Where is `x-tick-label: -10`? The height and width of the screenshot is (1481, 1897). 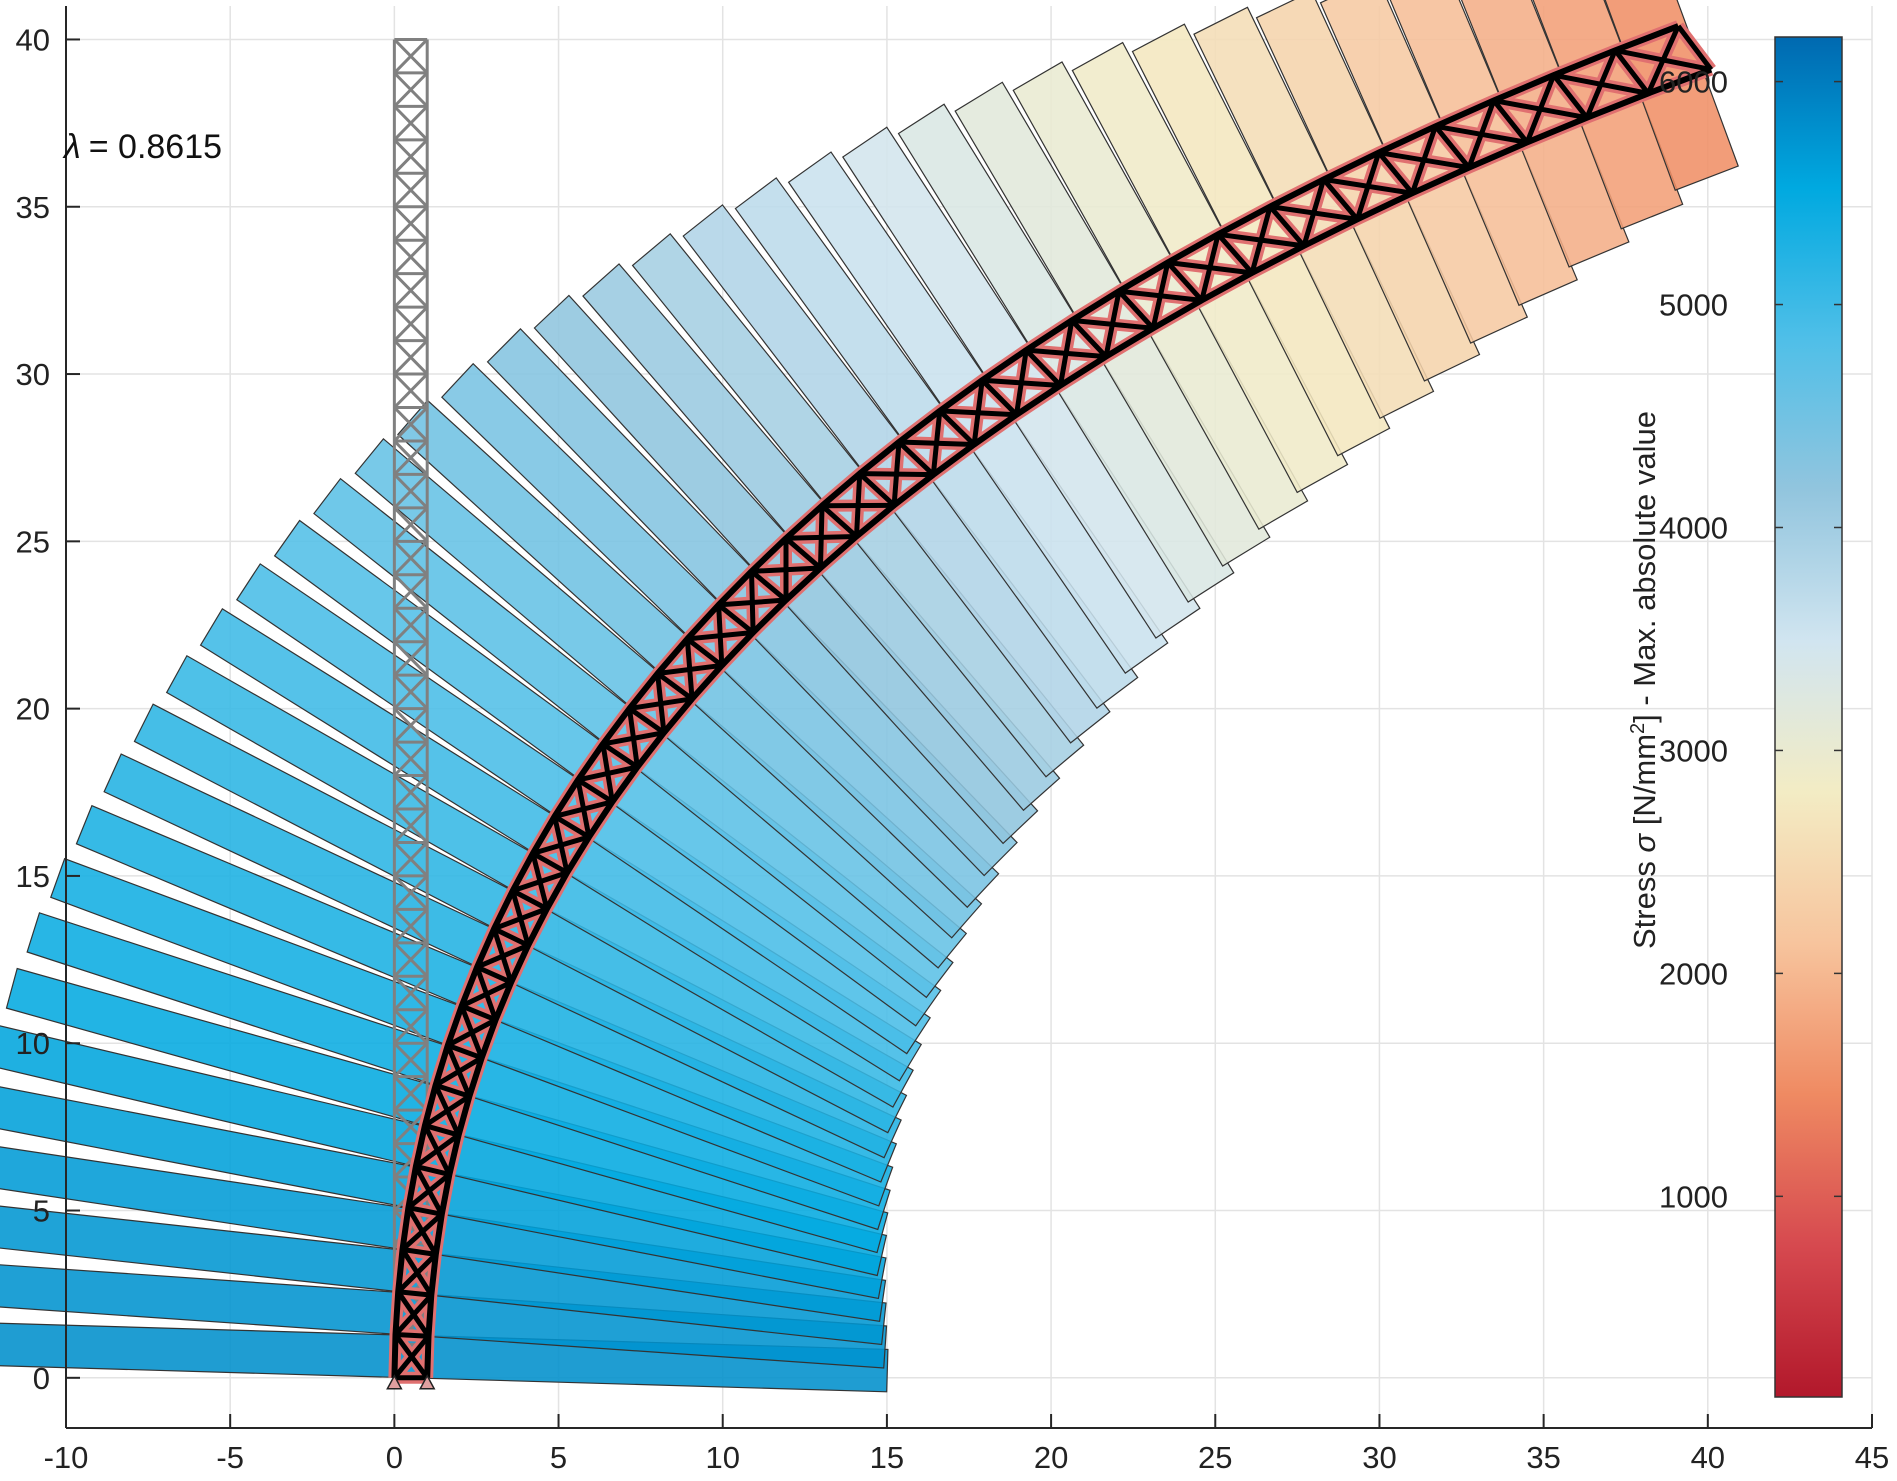 x-tick-label: -10 is located at coordinates (66, 1457).